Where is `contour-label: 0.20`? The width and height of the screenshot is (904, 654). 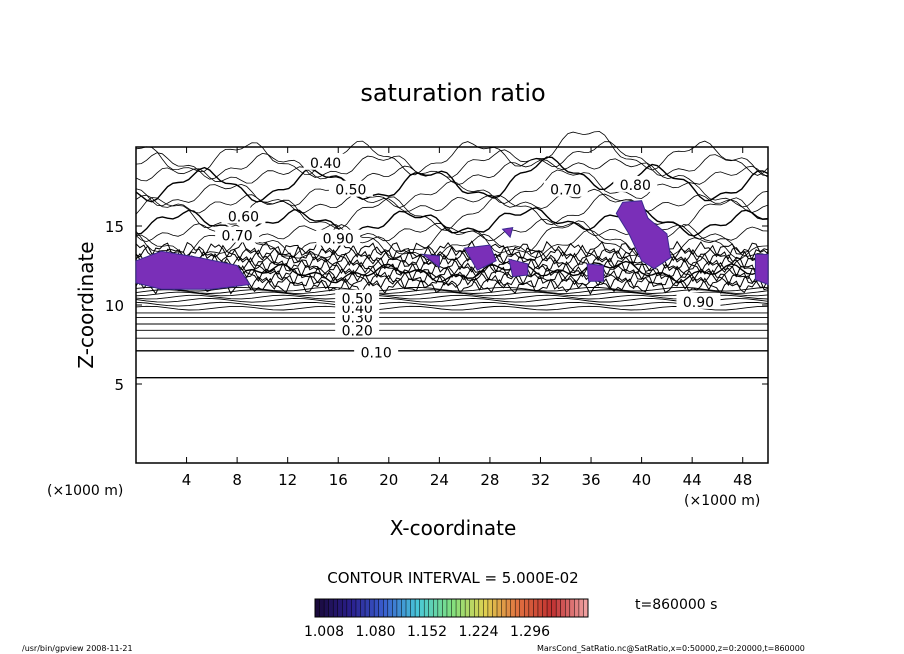 contour-label: 0.20 is located at coordinates (357, 331).